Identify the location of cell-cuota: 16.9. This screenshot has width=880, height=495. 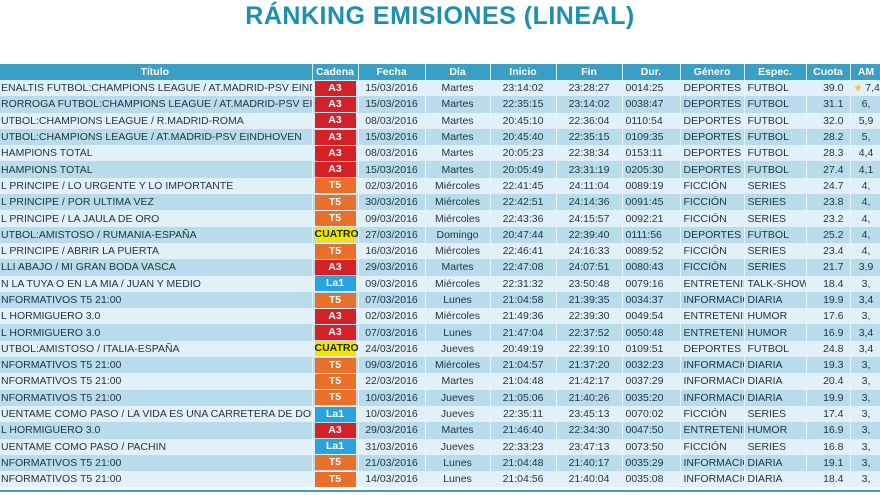
(828, 430).